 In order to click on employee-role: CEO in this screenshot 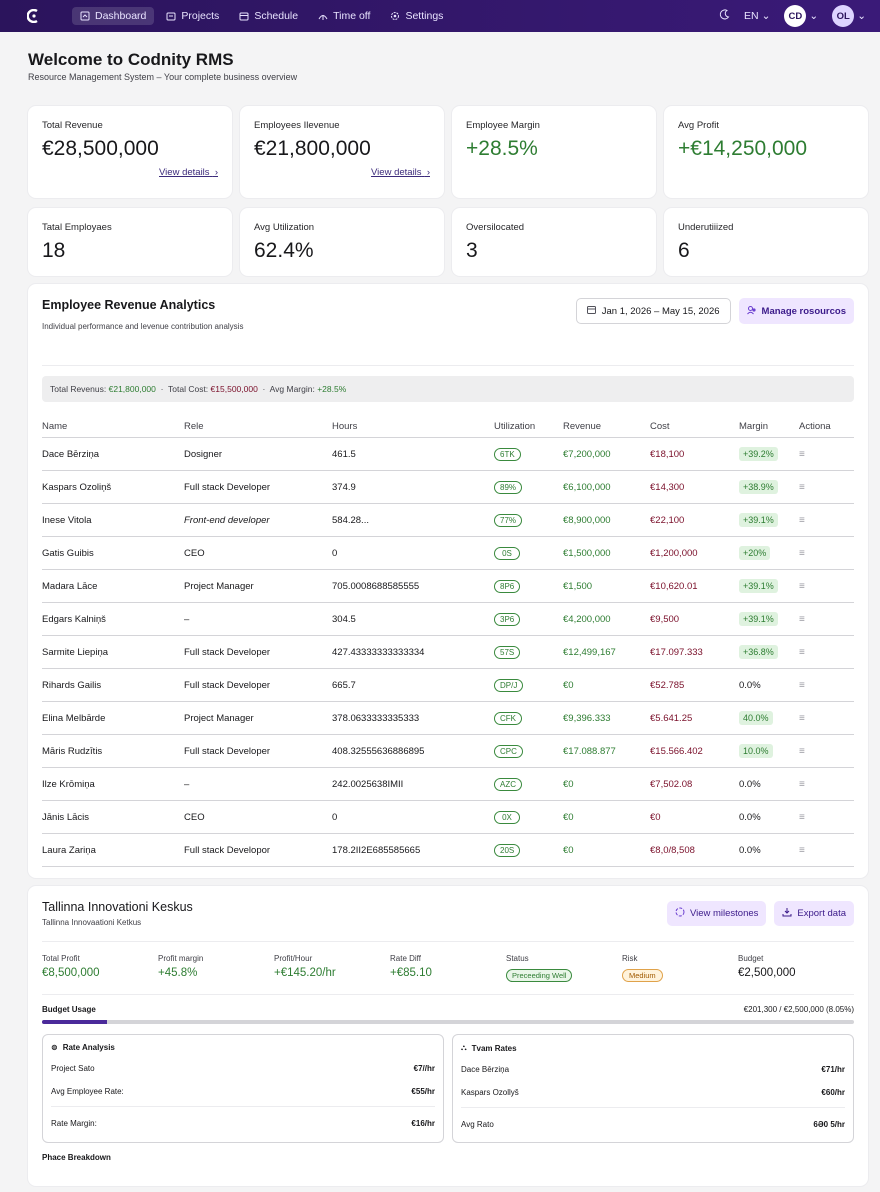, I will do `click(194, 553)`.